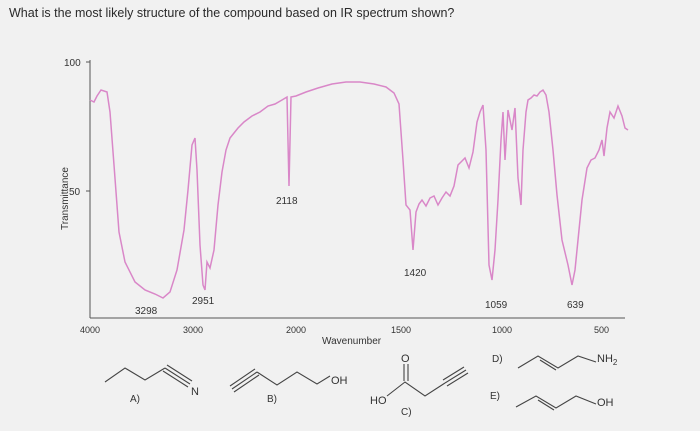 The width and height of the screenshot is (700, 431). Describe the element at coordinates (195, 392) in the screenshot. I see `option-a-atom-n: N` at that location.